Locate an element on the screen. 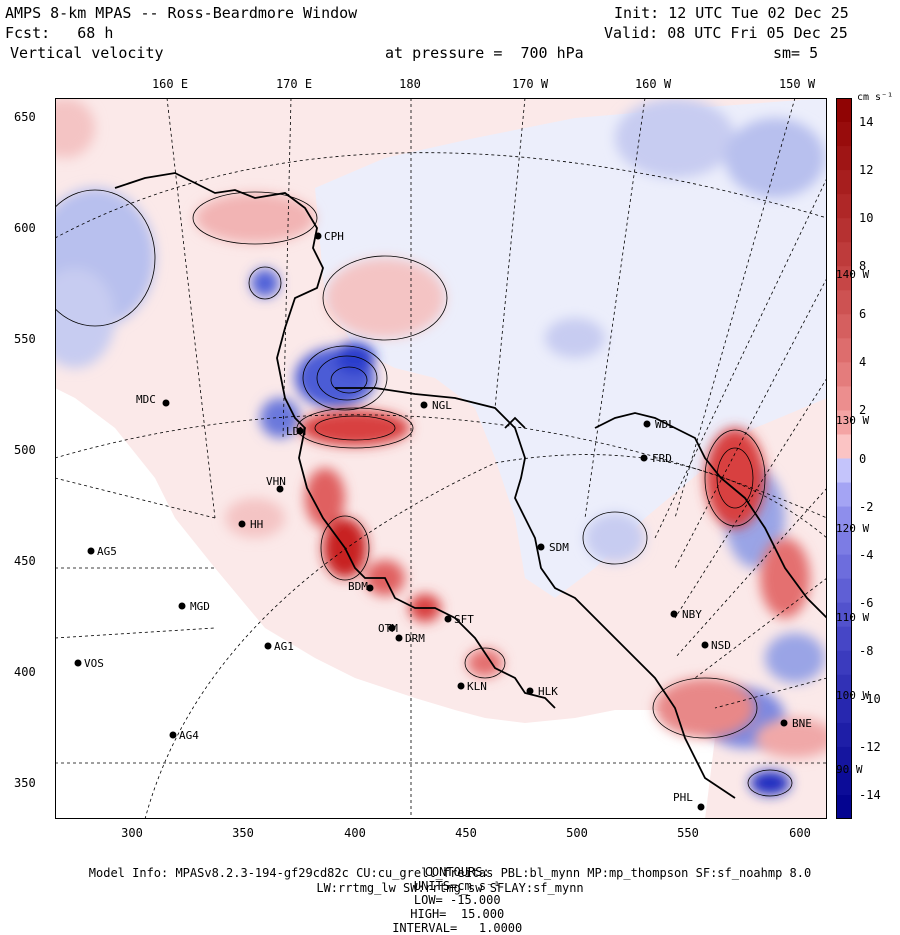 The height and width of the screenshot is (935, 900). inset-lon-label: 100 W is located at coordinates (853, 695).